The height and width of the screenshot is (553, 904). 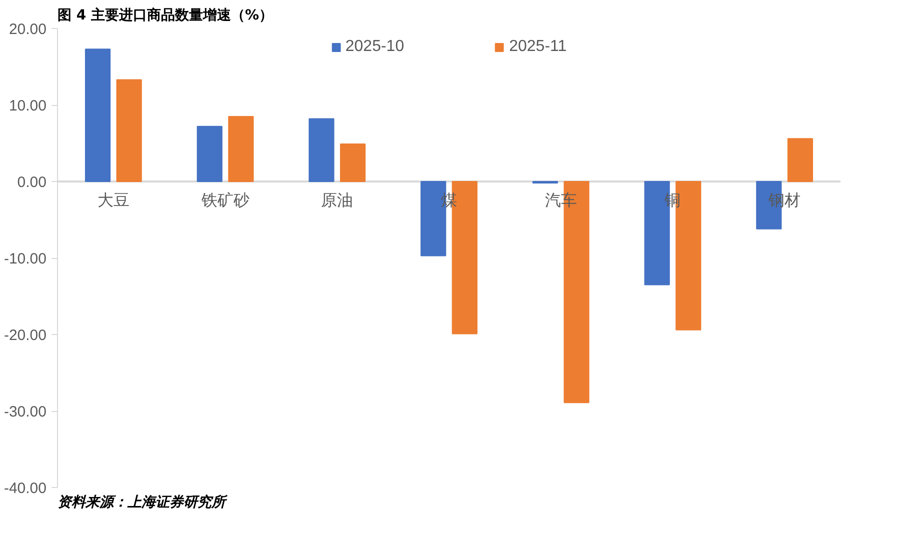 What do you see at coordinates (374, 47) in the screenshot?
I see `legend-label: 2025-10` at bounding box center [374, 47].